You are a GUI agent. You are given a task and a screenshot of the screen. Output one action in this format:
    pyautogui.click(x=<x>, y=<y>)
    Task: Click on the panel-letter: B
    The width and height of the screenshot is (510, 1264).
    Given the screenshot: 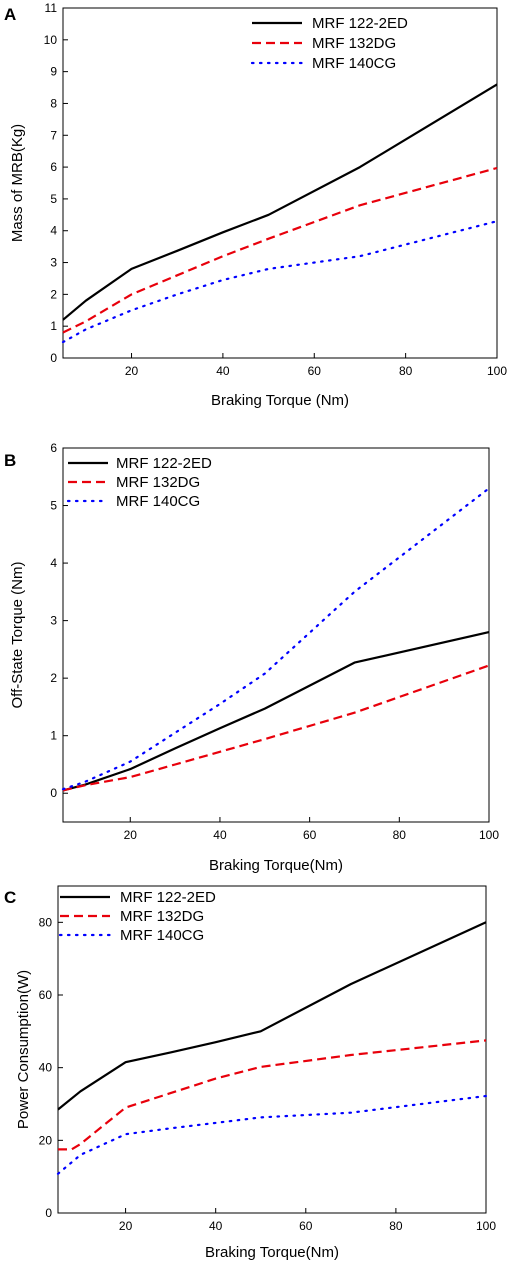 What is the action you would take?
    pyautogui.click(x=10, y=460)
    